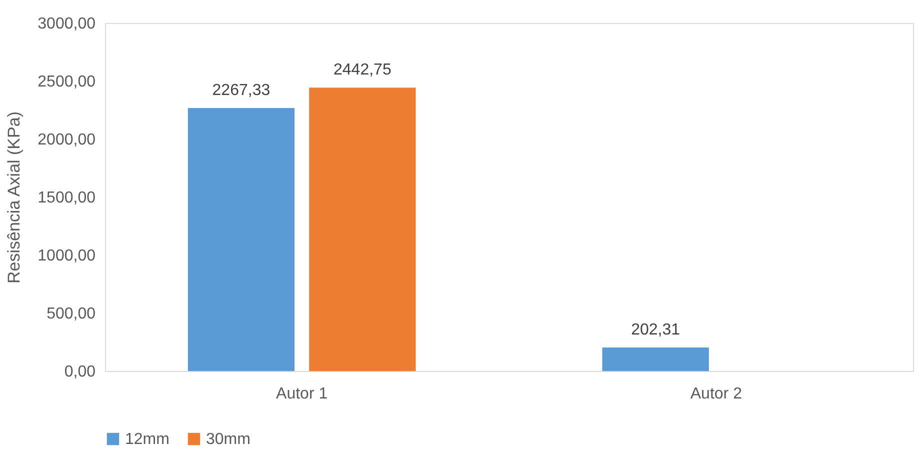 The image size is (918, 455). What do you see at coordinates (302, 394) in the screenshot?
I see `x-tick-label: Autor 1` at bounding box center [302, 394].